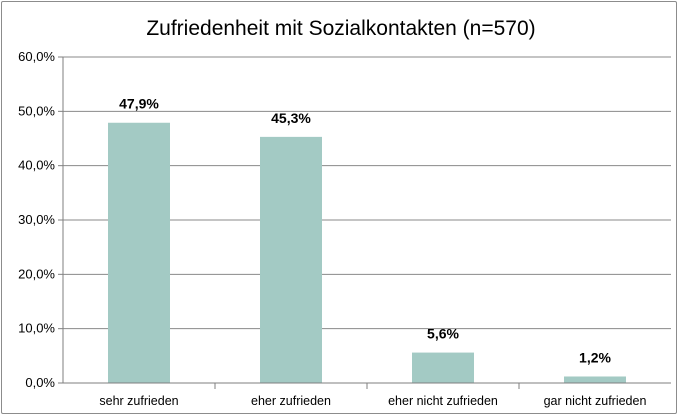 This screenshot has height=420, width=680. Describe the element at coordinates (291, 118) in the screenshot. I see `data-label: 45,3%` at that location.